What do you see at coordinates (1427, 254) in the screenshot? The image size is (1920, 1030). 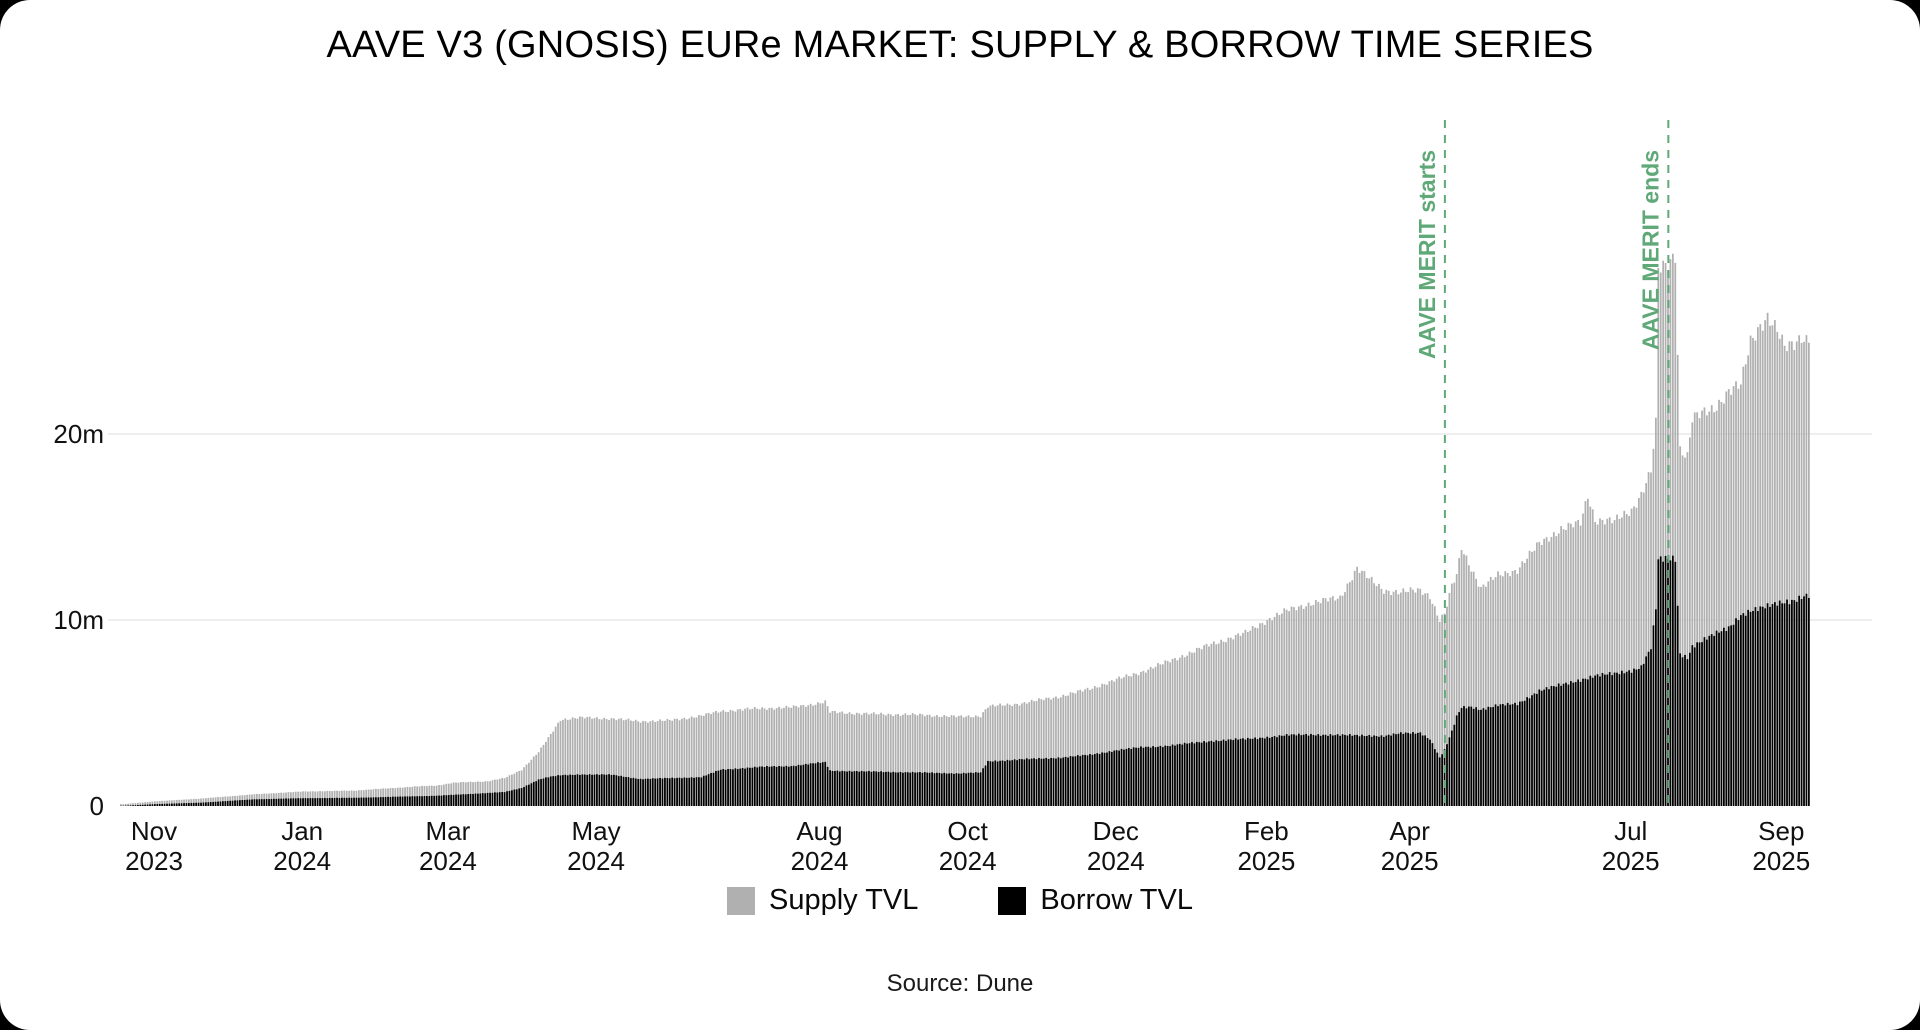 I see `annotation-label-merit-starts: AAVE MERIT starts` at bounding box center [1427, 254].